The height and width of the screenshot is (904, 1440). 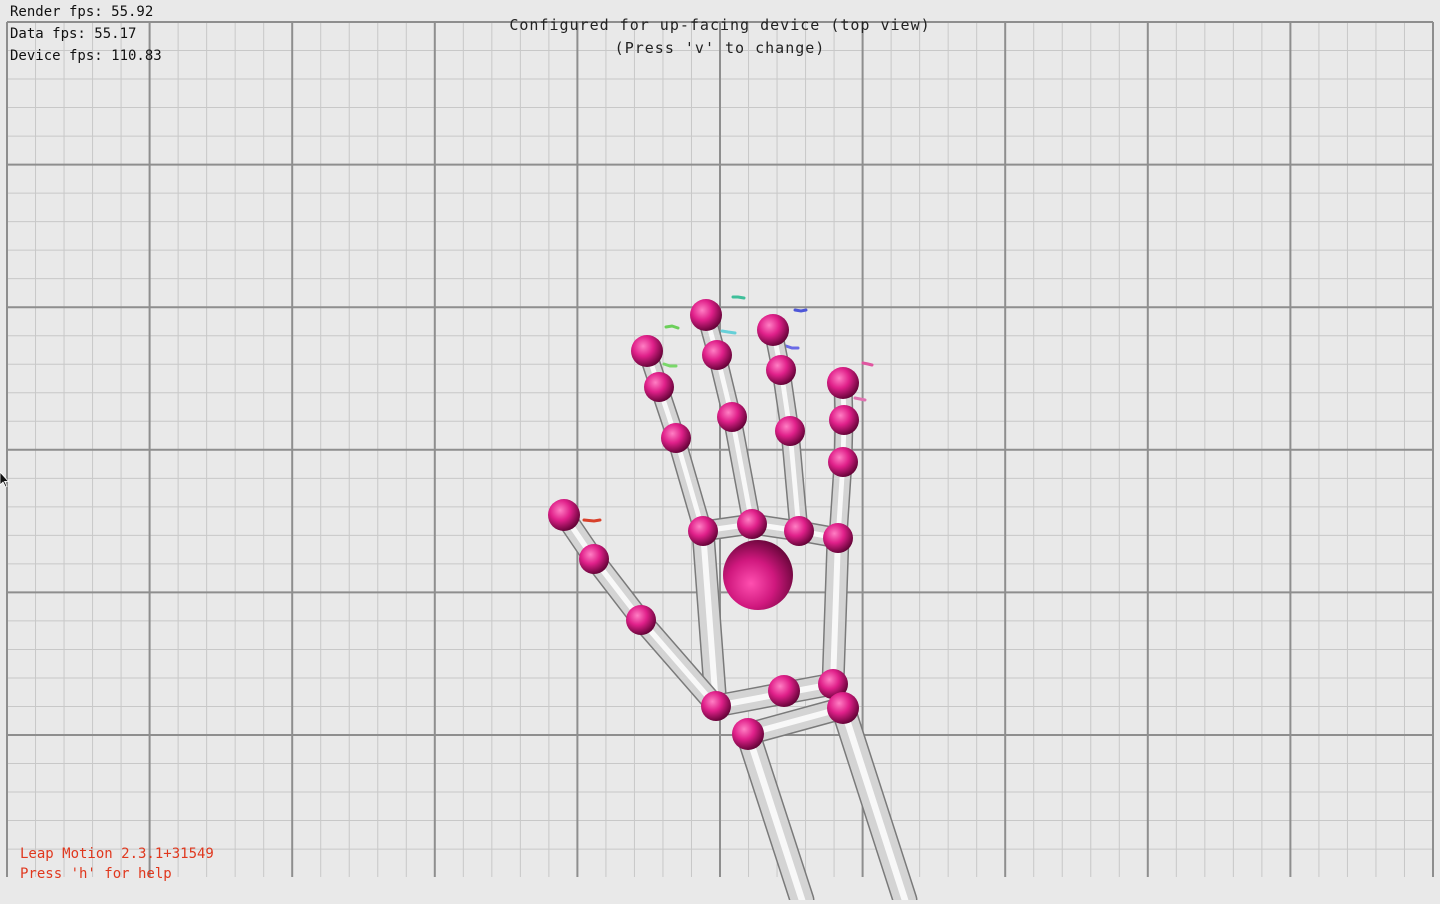 What do you see at coordinates (835, 611) in the screenshot?
I see `palm-bone-right-highlight` at bounding box center [835, 611].